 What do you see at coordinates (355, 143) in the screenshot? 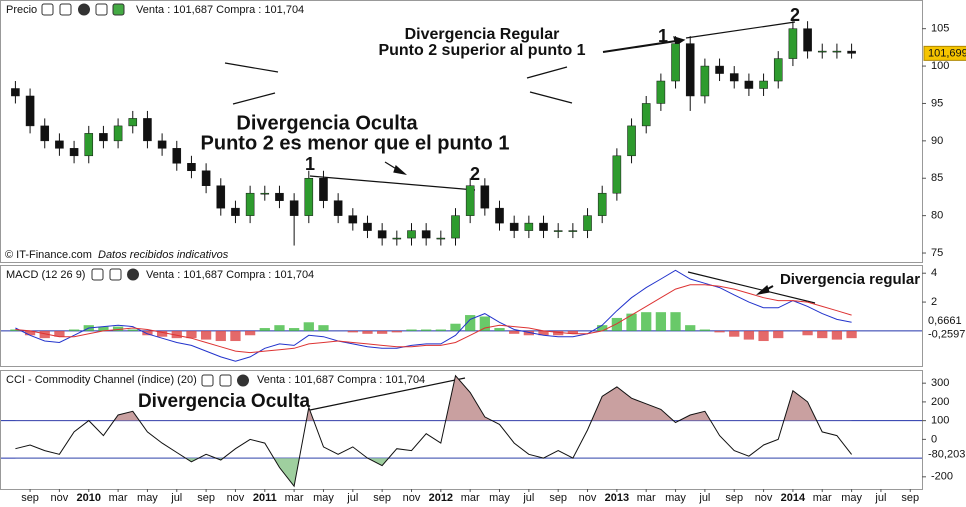
I see `annotation: Punto 2 es menor que el punto 1` at bounding box center [355, 143].